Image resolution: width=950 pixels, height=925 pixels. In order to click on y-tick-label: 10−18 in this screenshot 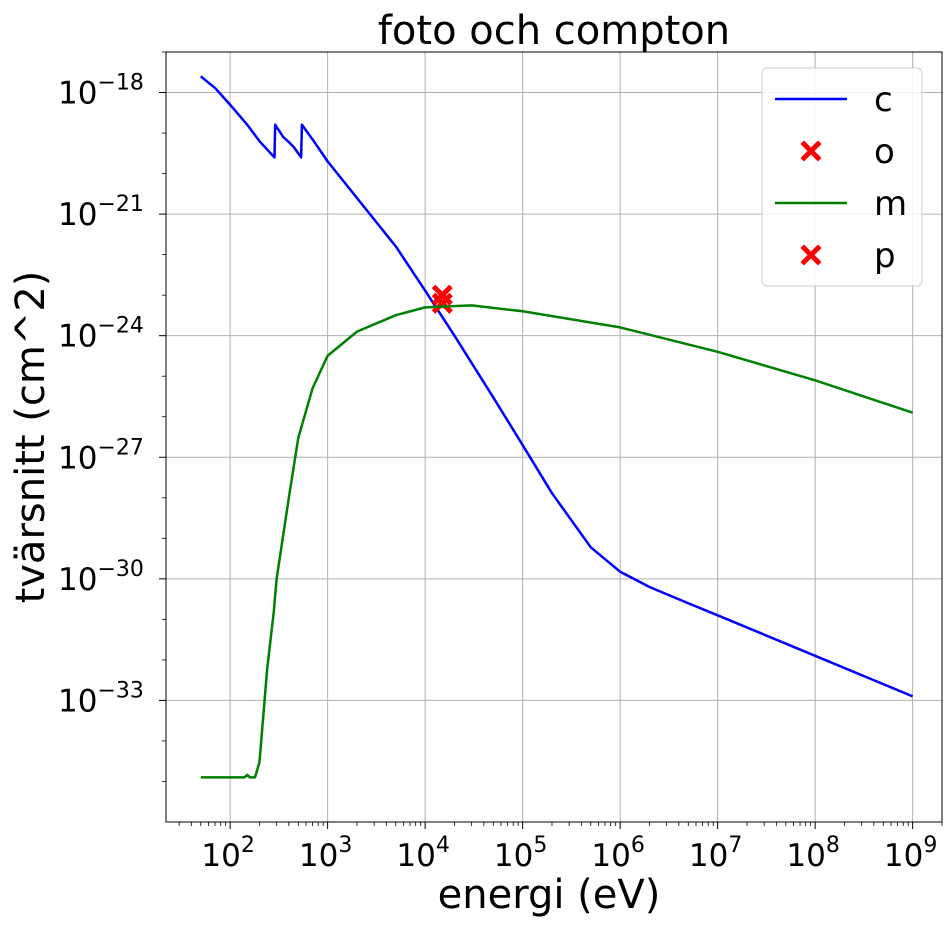, I will do `click(101, 91)`.